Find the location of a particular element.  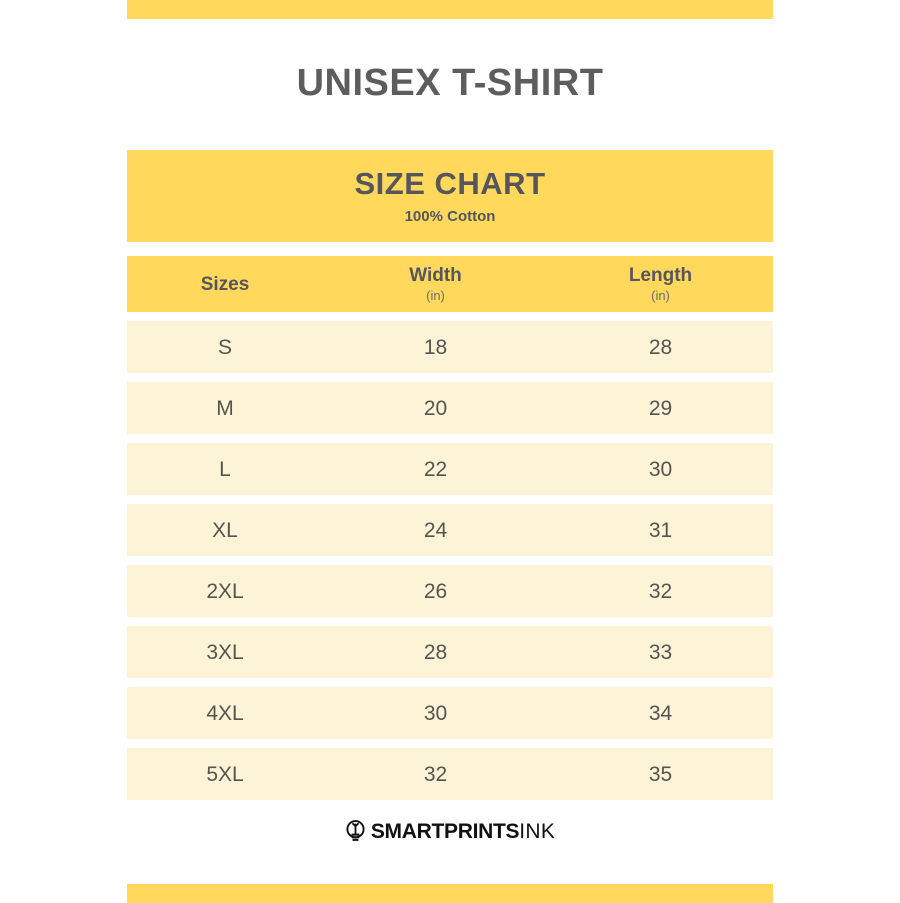

cell-width: 28 is located at coordinates (435, 652).